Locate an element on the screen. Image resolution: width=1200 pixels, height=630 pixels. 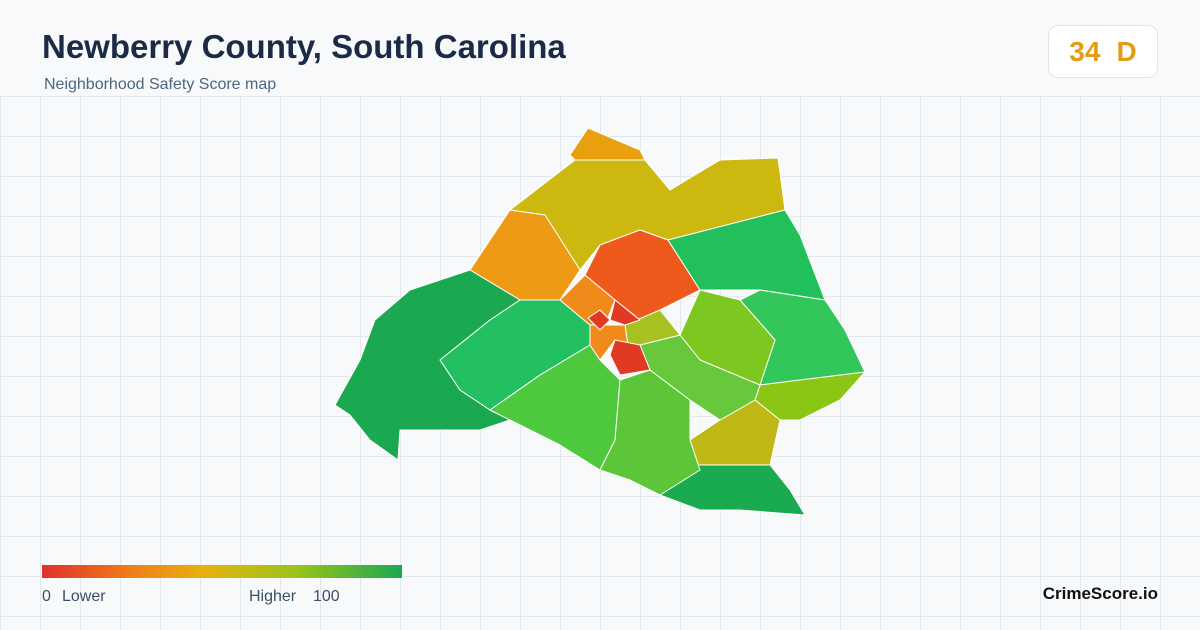
brand: CrimeScore.io is located at coordinates (1100, 593).